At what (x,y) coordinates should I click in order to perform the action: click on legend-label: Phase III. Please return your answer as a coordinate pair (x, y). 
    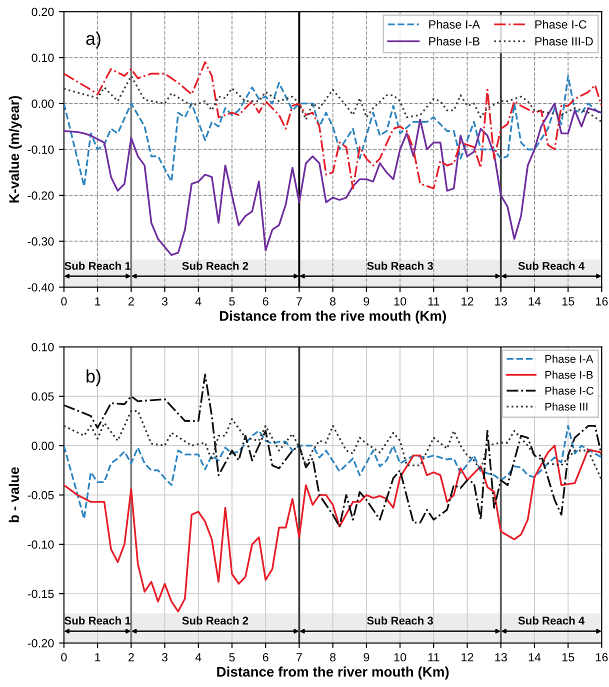
    Looking at the image, I should click on (566, 406).